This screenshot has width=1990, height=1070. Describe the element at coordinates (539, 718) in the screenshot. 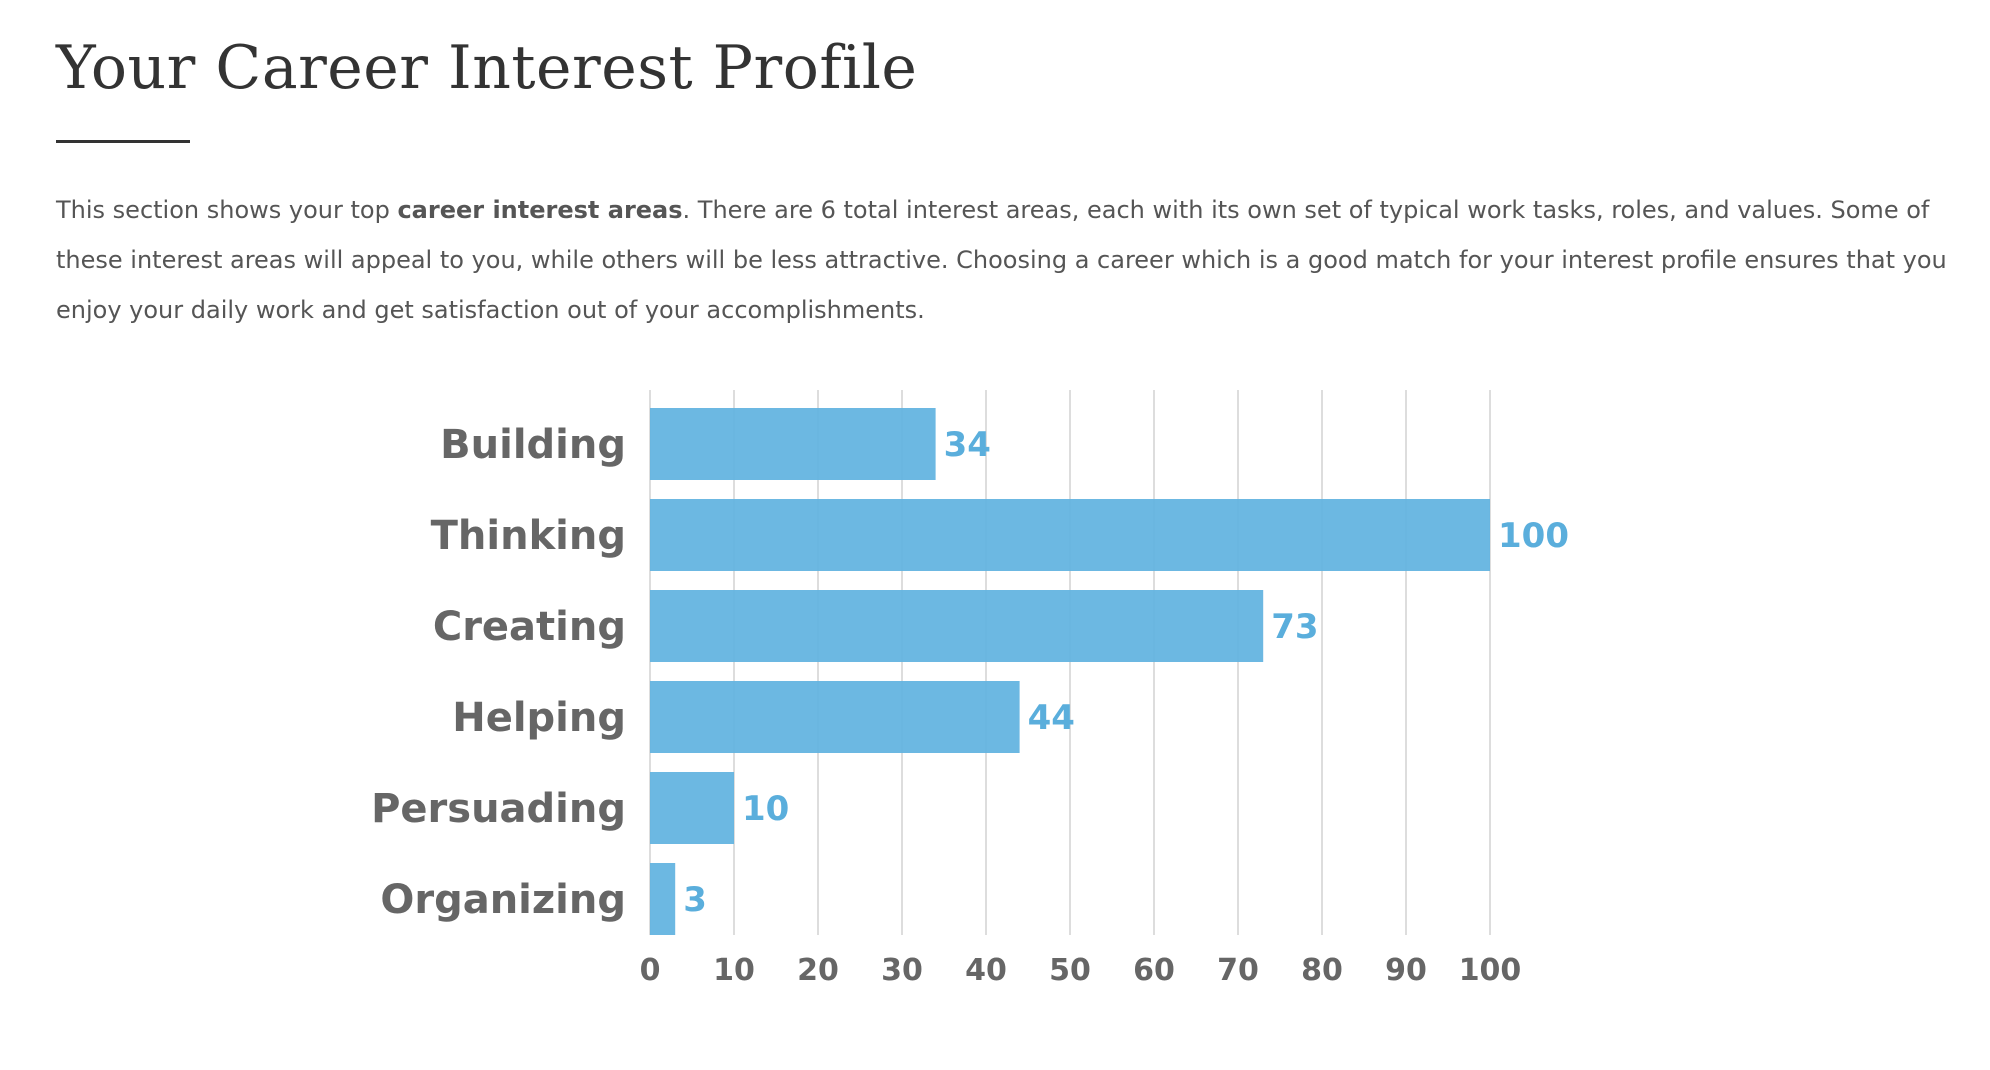

I see `category-label: Helping` at that location.